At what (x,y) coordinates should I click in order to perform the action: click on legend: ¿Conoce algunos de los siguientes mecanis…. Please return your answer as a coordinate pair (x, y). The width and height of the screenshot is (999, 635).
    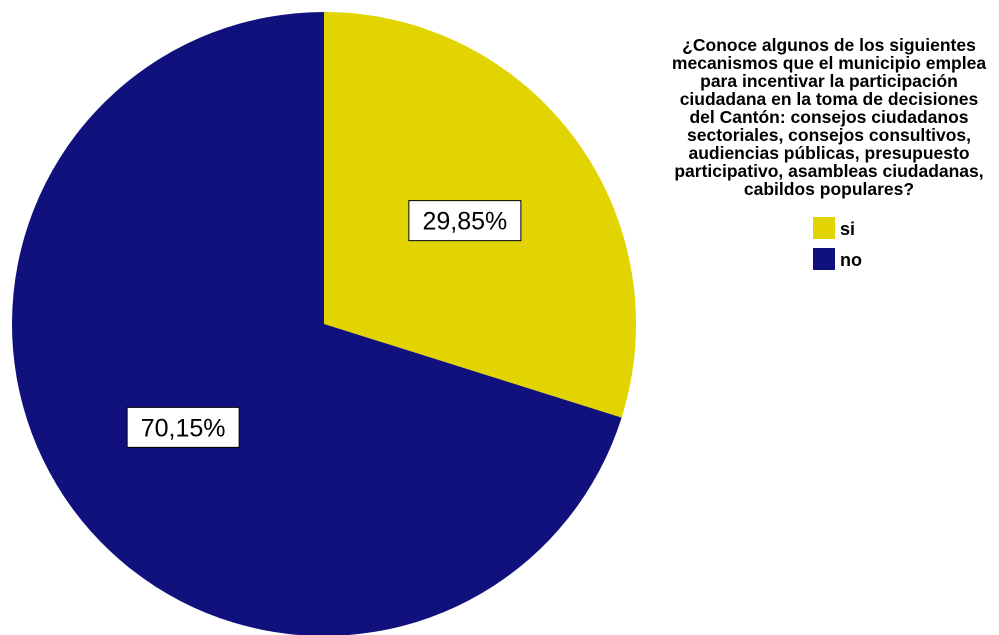
    Looking at the image, I should click on (829, 152).